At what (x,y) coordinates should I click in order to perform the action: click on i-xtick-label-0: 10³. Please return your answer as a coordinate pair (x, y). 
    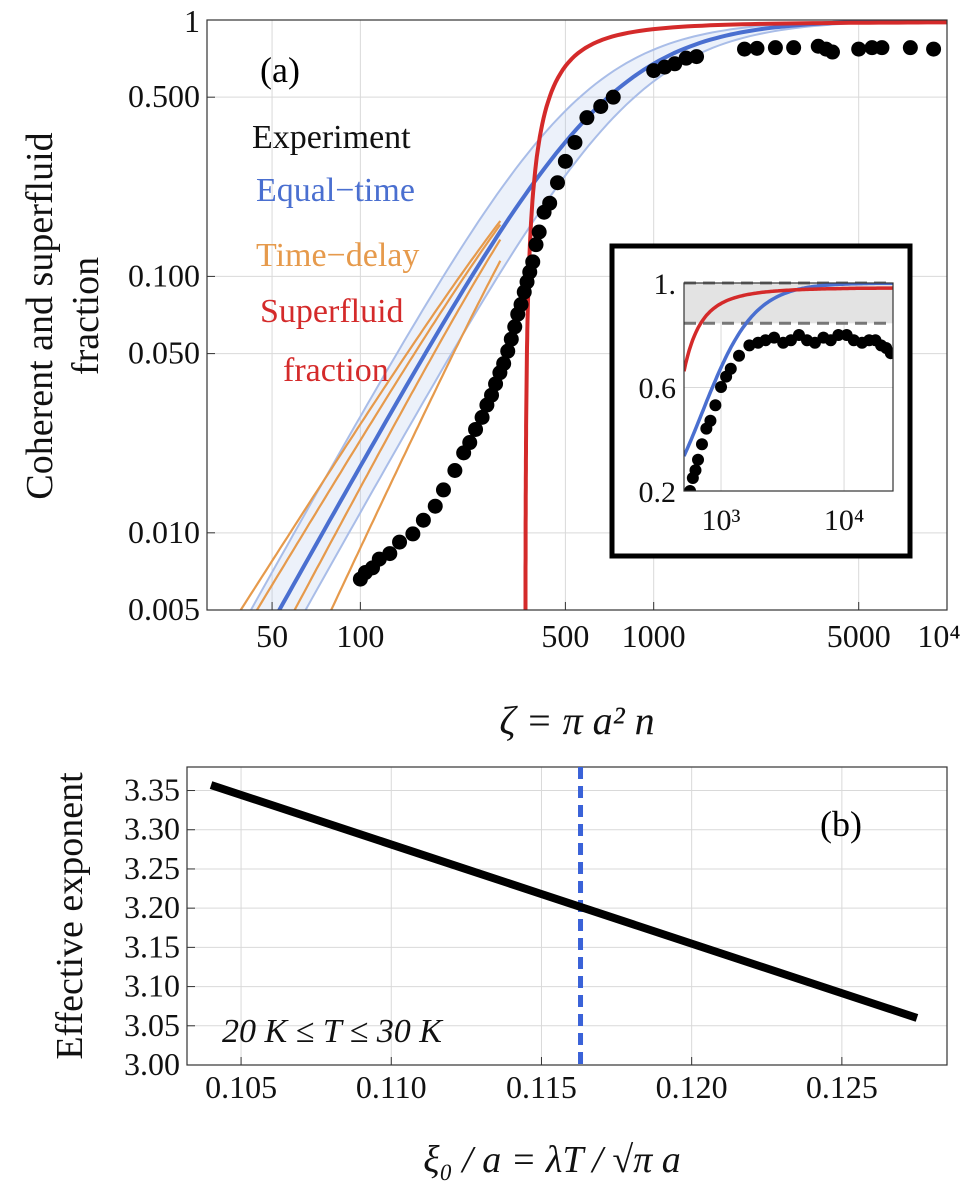
    Looking at the image, I should click on (721, 520).